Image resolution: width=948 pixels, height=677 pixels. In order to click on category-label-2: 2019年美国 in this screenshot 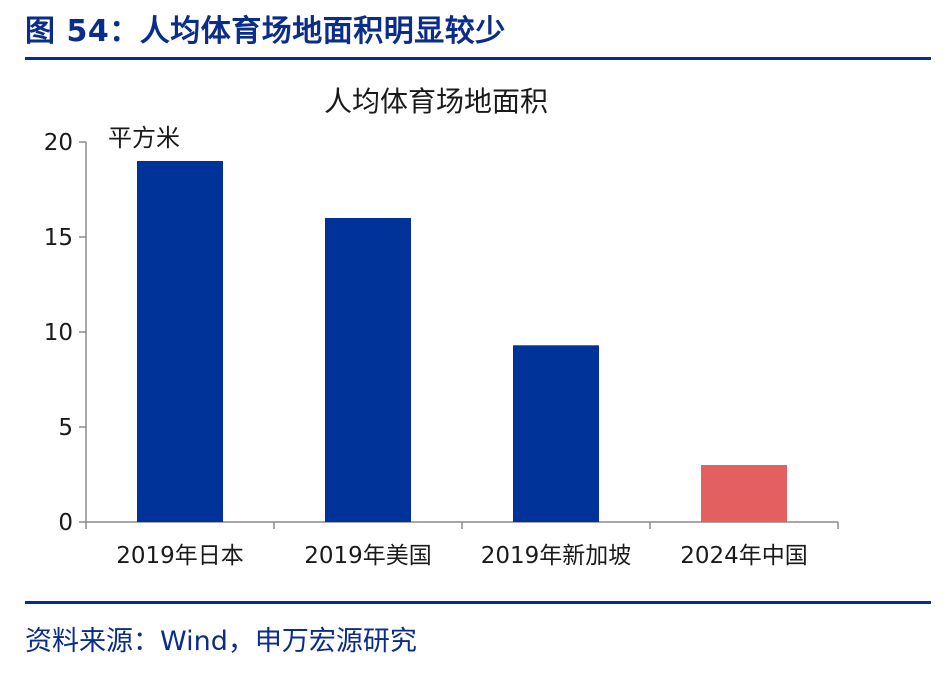, I will do `click(368, 556)`.